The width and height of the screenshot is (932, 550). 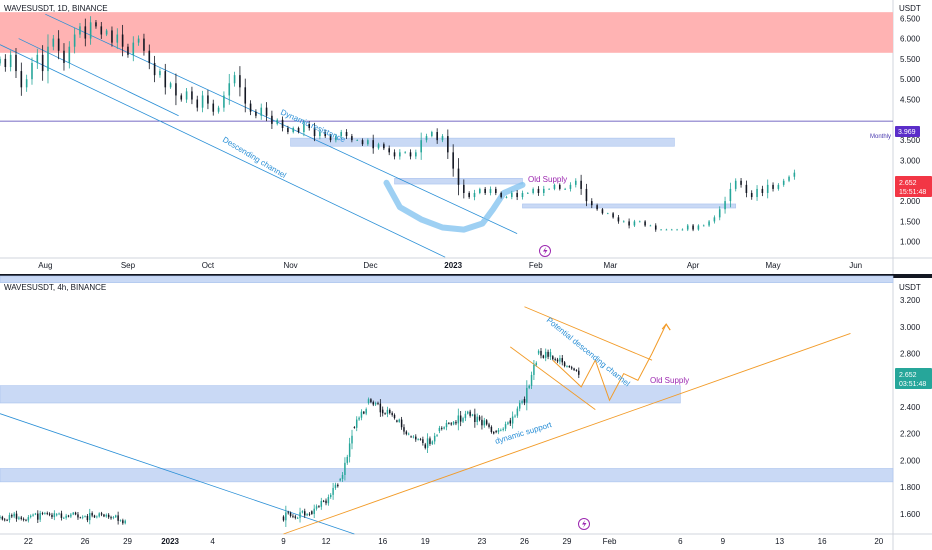 What do you see at coordinates (609, 362) in the screenshot?
I see `projected-path` at bounding box center [609, 362].